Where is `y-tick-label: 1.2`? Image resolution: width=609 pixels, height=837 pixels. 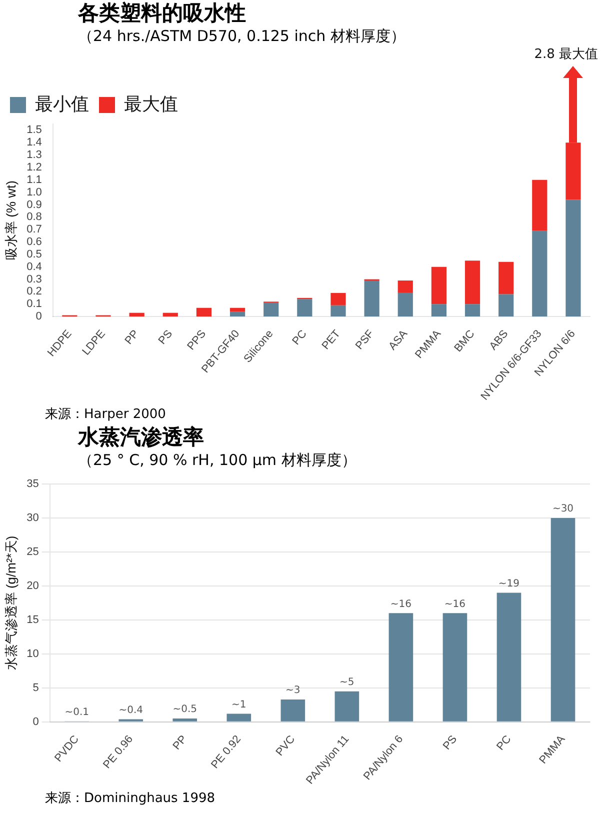 y-tick-label: 1.2 is located at coordinates (34, 168).